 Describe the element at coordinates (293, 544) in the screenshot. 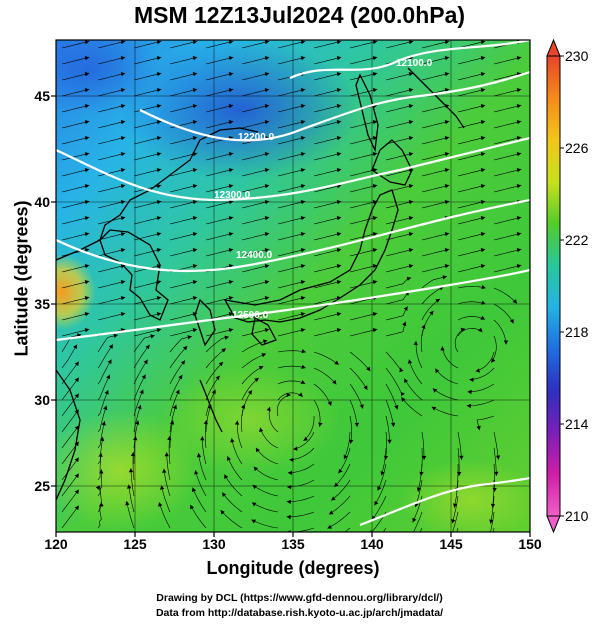

I see `x-tick-label: 135` at that location.